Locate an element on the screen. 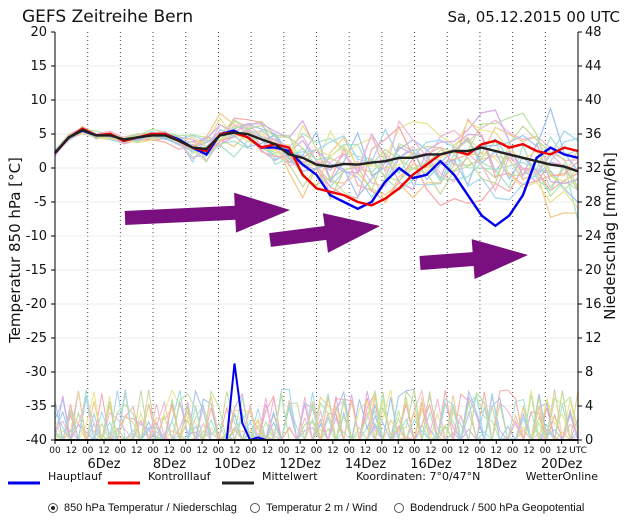 The image size is (628, 527). option-label: Bodendruck / 500 hPa Geopotential is located at coordinates (497, 508).